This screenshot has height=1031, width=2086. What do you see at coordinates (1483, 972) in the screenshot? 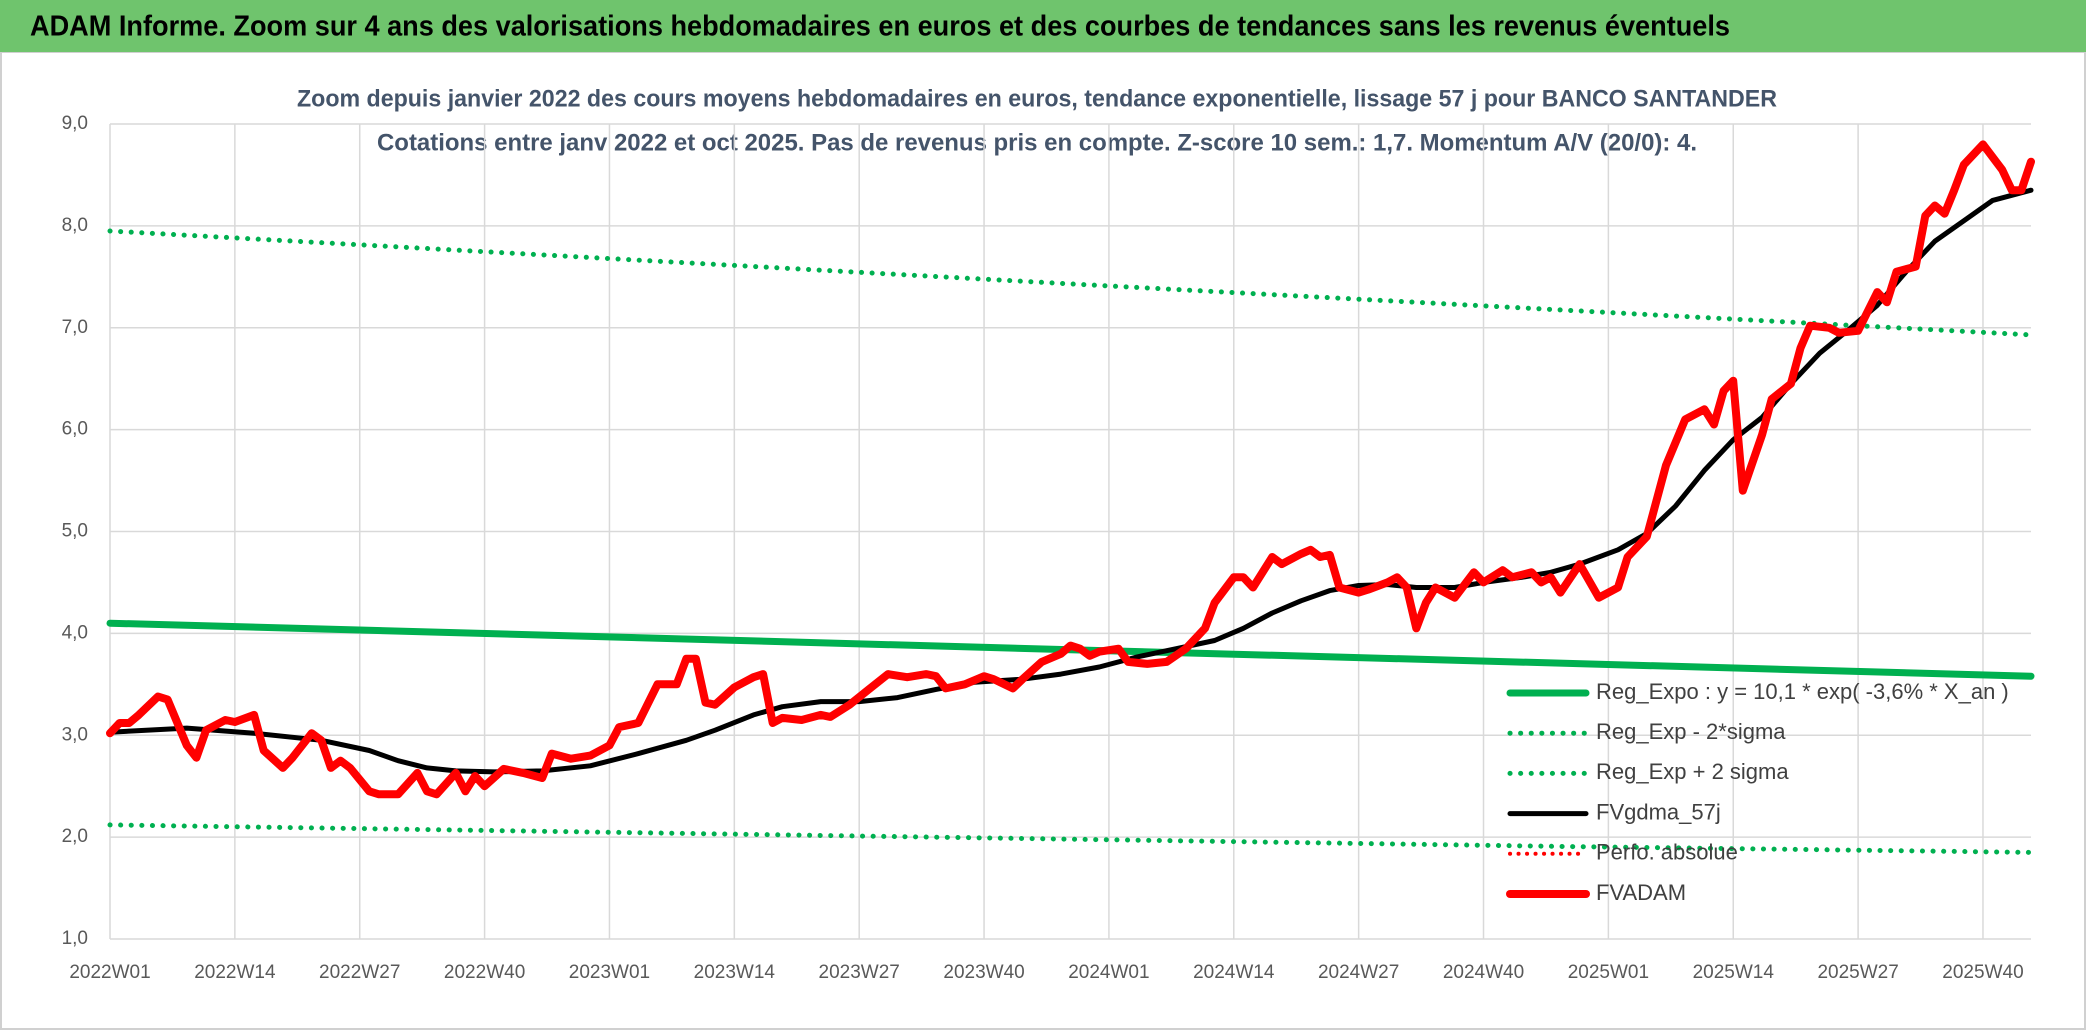
I see `x-tick-label: 2024W40` at bounding box center [1483, 972].